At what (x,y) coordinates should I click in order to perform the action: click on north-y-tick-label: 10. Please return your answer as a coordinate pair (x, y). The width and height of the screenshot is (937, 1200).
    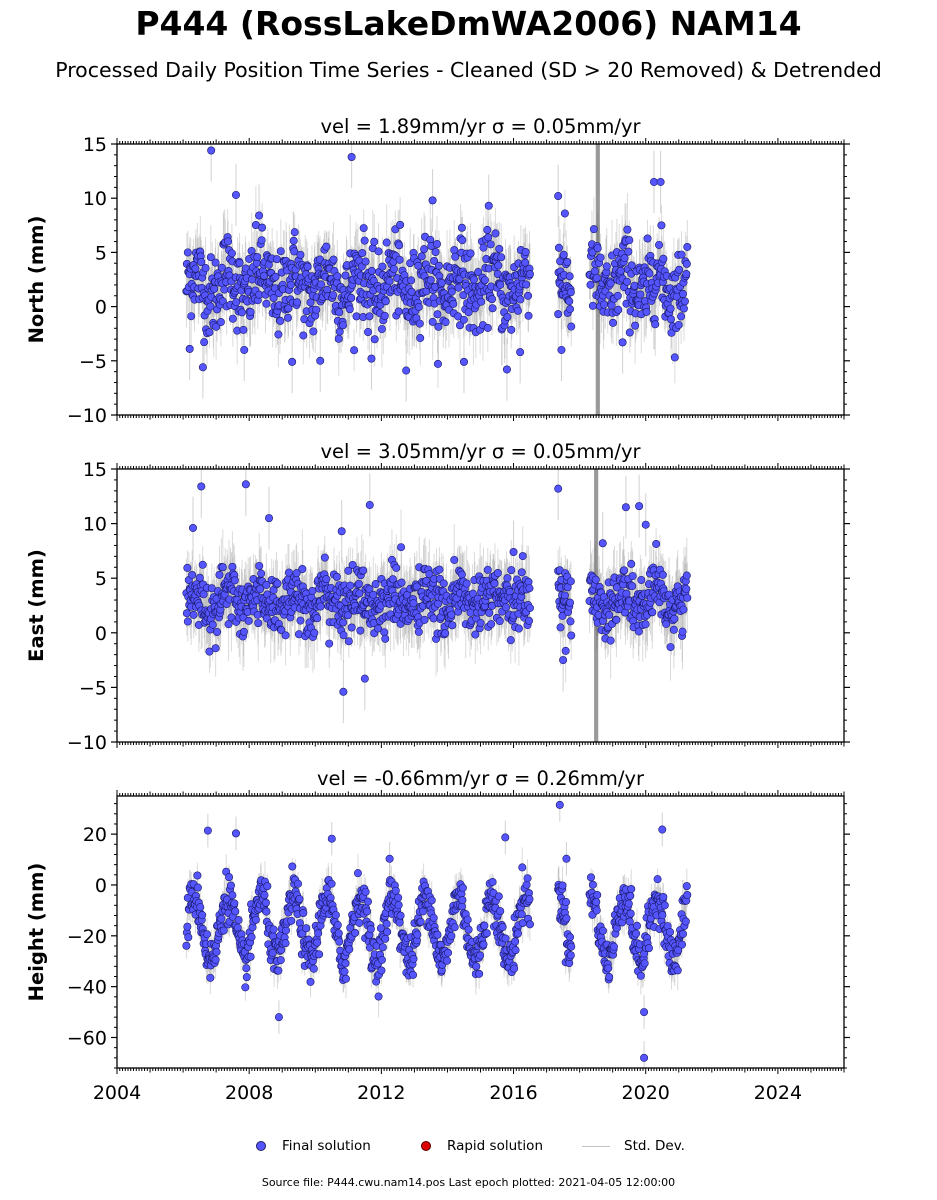
    Looking at the image, I should click on (95, 199).